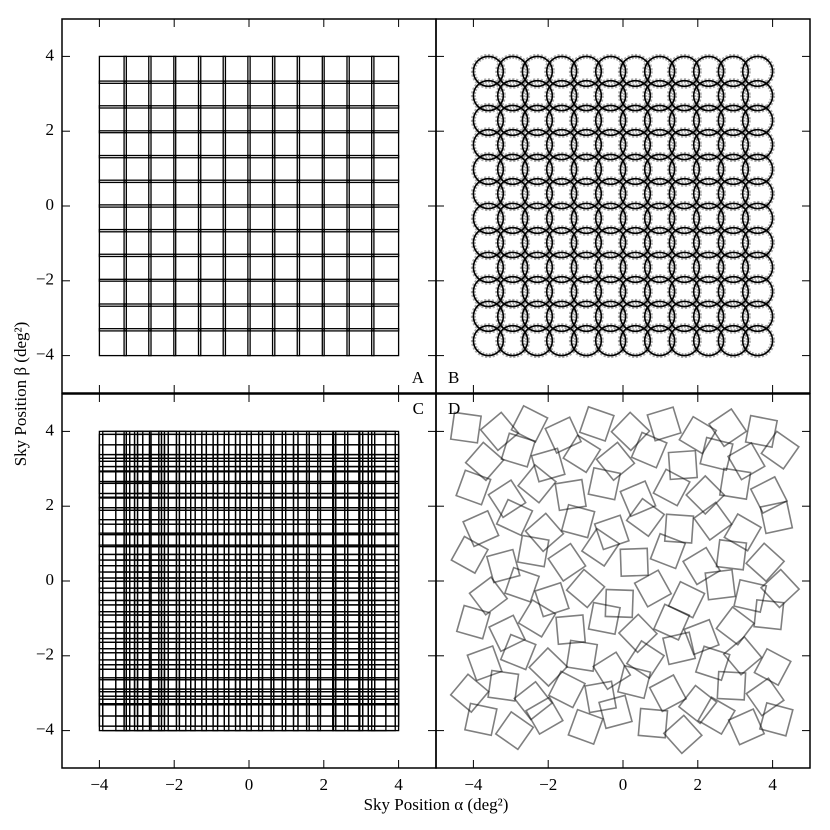 The image size is (830, 830). Describe the element at coordinates (45, 354) in the screenshot. I see `y-tick-label: −4` at that location.